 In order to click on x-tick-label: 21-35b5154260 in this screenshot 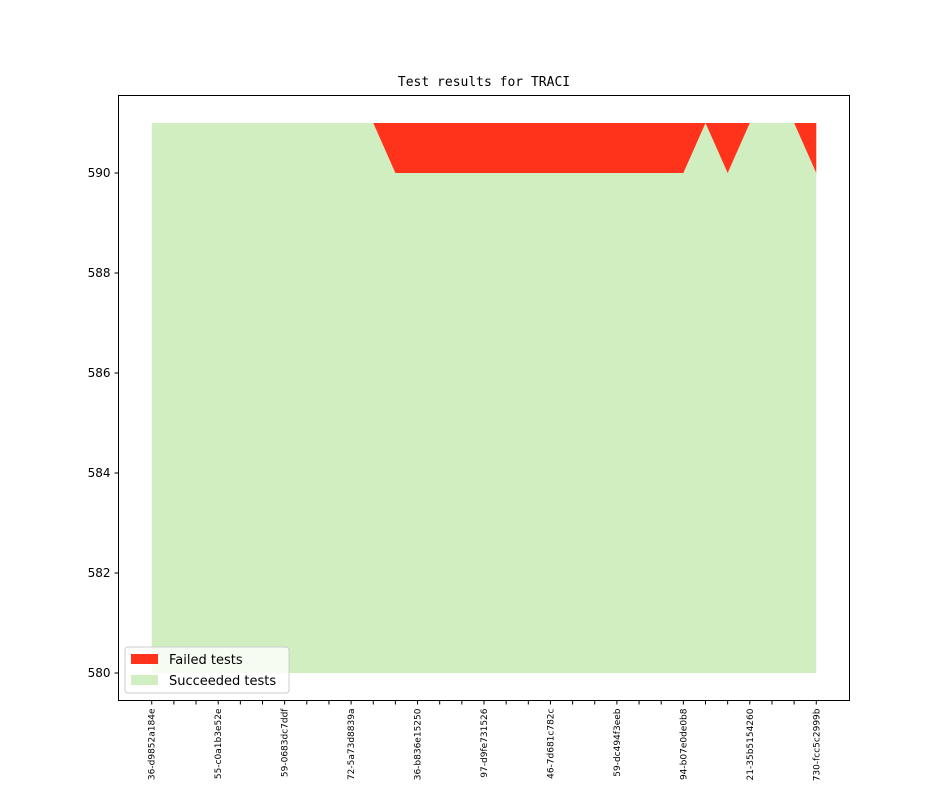, I will do `click(751, 744)`.